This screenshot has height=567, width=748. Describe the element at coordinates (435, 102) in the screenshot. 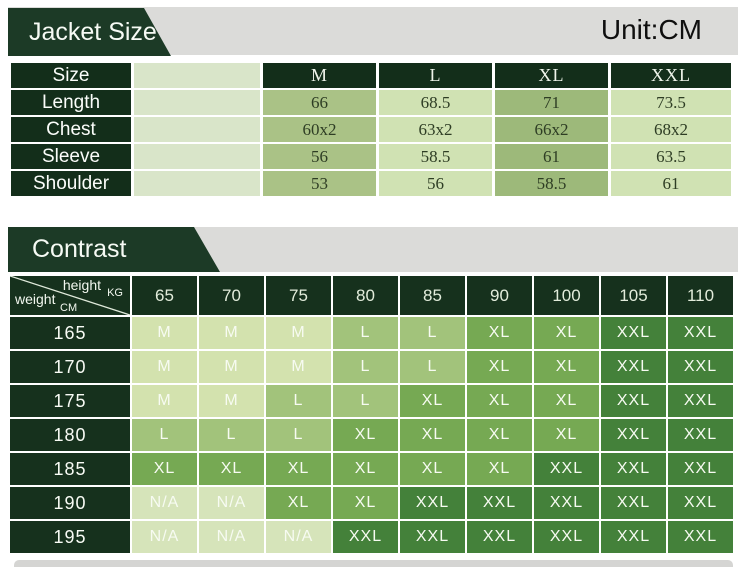

I see `size-value-cell: 68.5` at that location.